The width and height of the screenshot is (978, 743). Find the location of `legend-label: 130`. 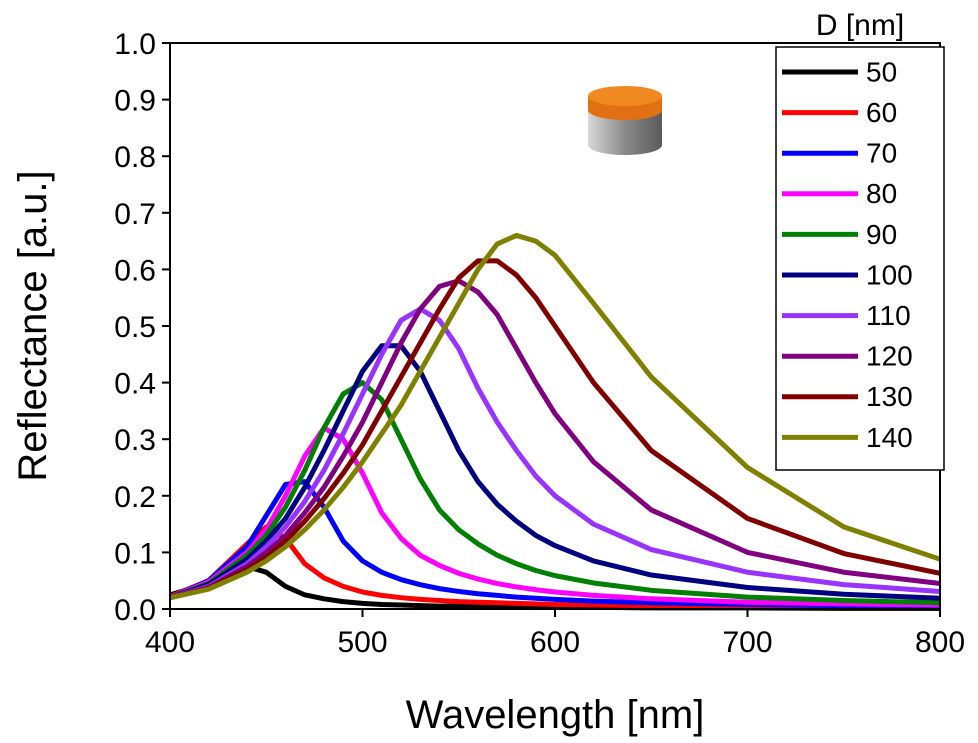

legend-label: 130 is located at coordinates (889, 396).